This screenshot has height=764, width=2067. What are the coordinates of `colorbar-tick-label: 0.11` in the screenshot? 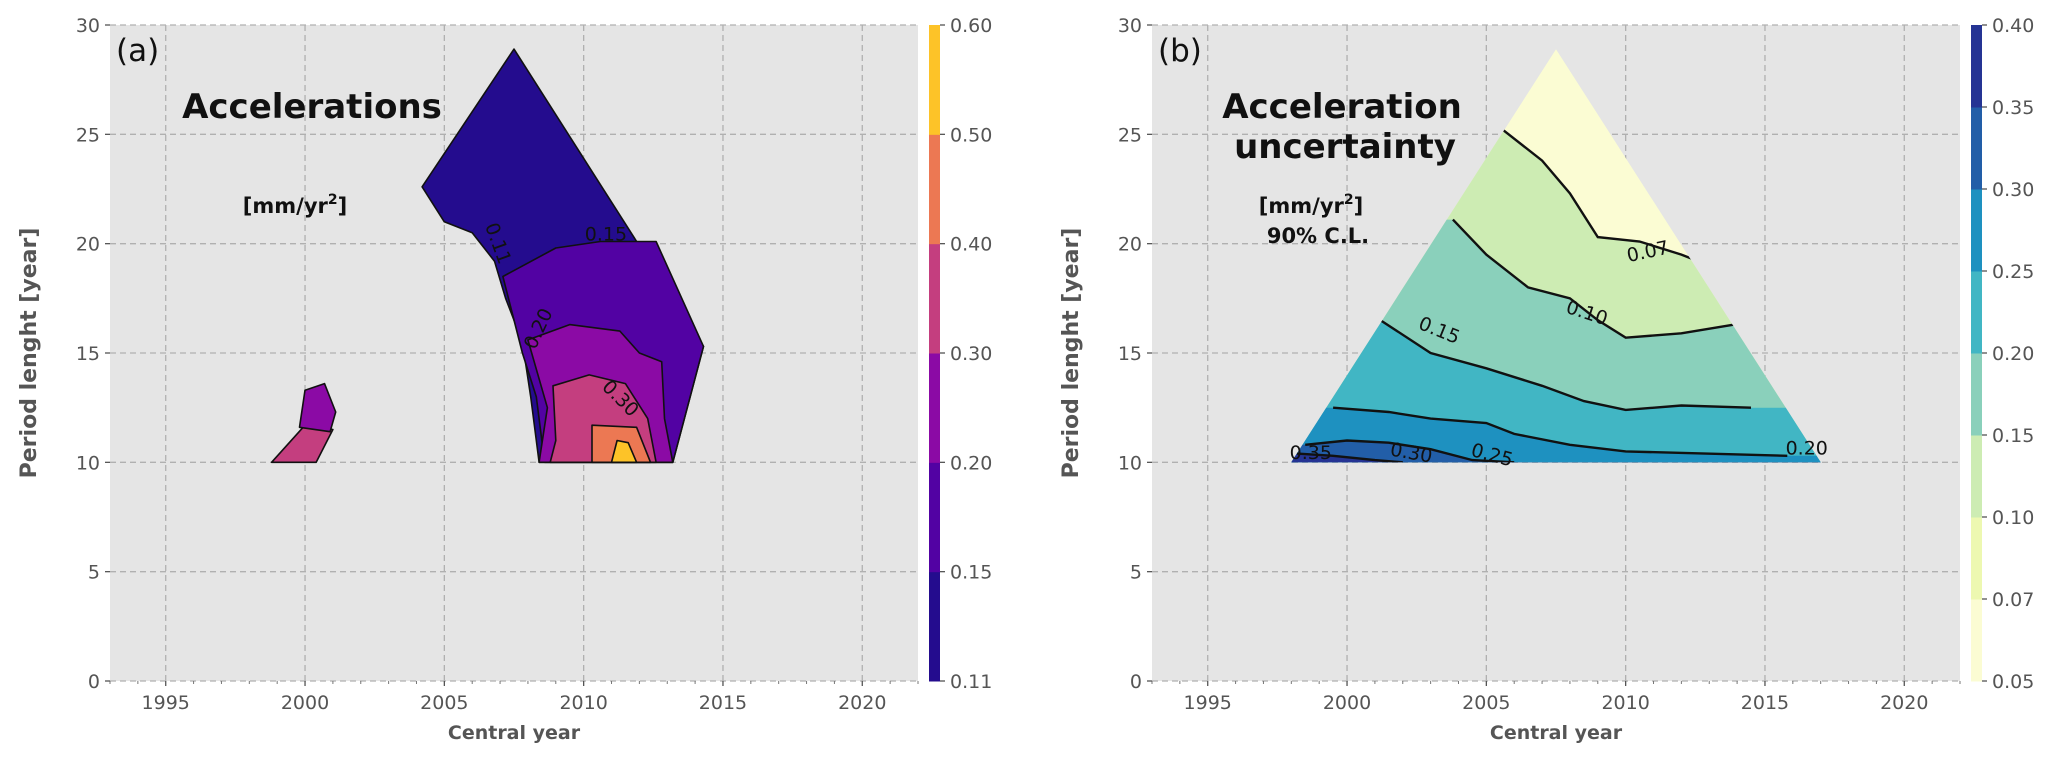 It's located at (971, 682).